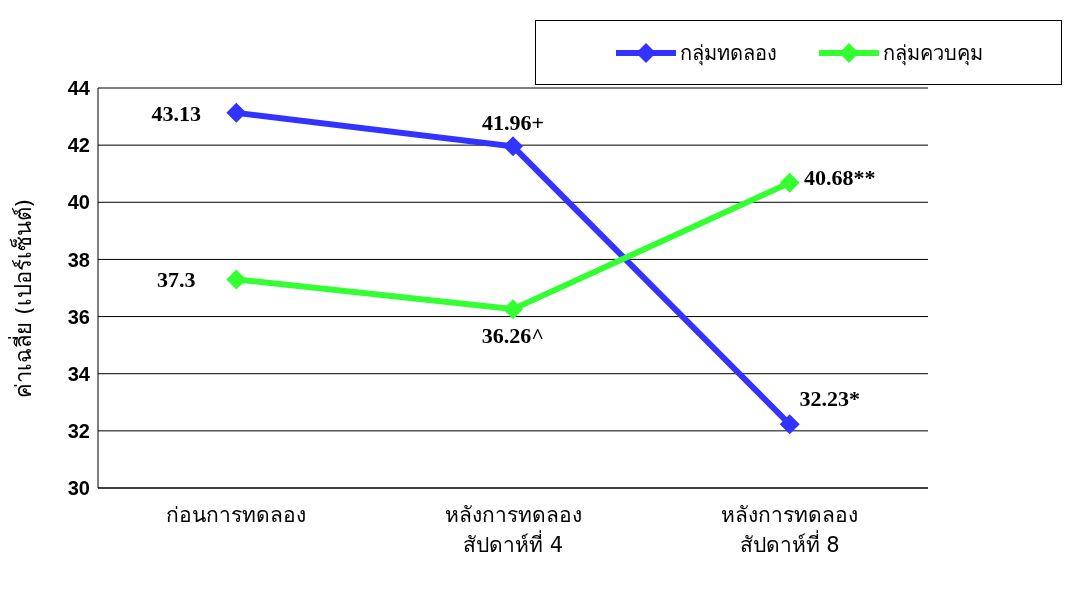 This screenshot has height=598, width=1068. I want to click on data-label: 43.13, so click(176, 113).